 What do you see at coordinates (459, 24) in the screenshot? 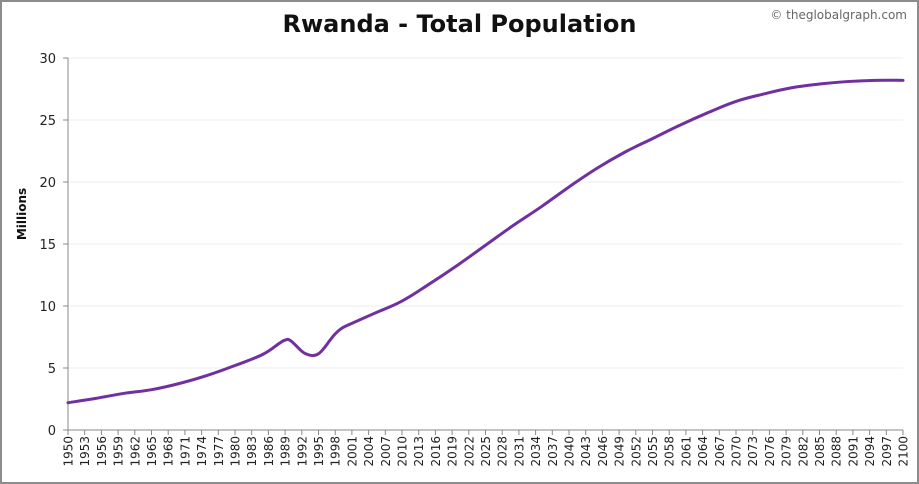
I see `chart-title: Rwanda - Total Population` at bounding box center [459, 24].